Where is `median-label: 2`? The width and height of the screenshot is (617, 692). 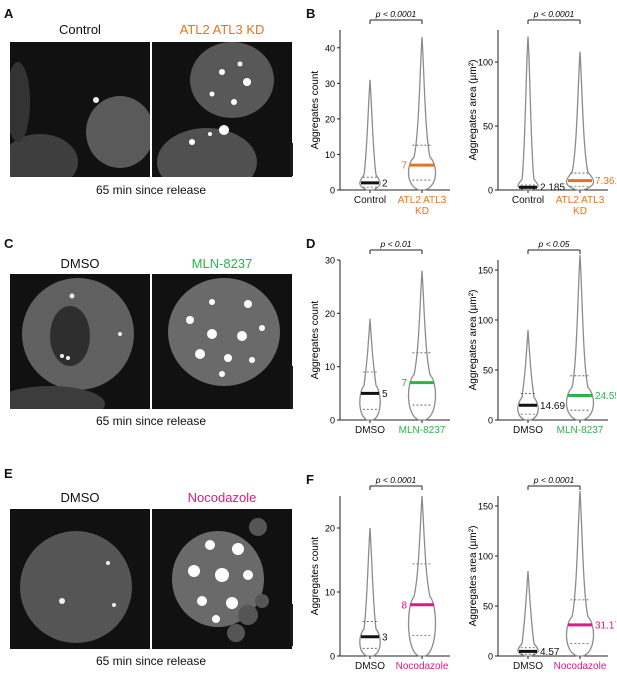 median-label: 2 is located at coordinates (385, 183).